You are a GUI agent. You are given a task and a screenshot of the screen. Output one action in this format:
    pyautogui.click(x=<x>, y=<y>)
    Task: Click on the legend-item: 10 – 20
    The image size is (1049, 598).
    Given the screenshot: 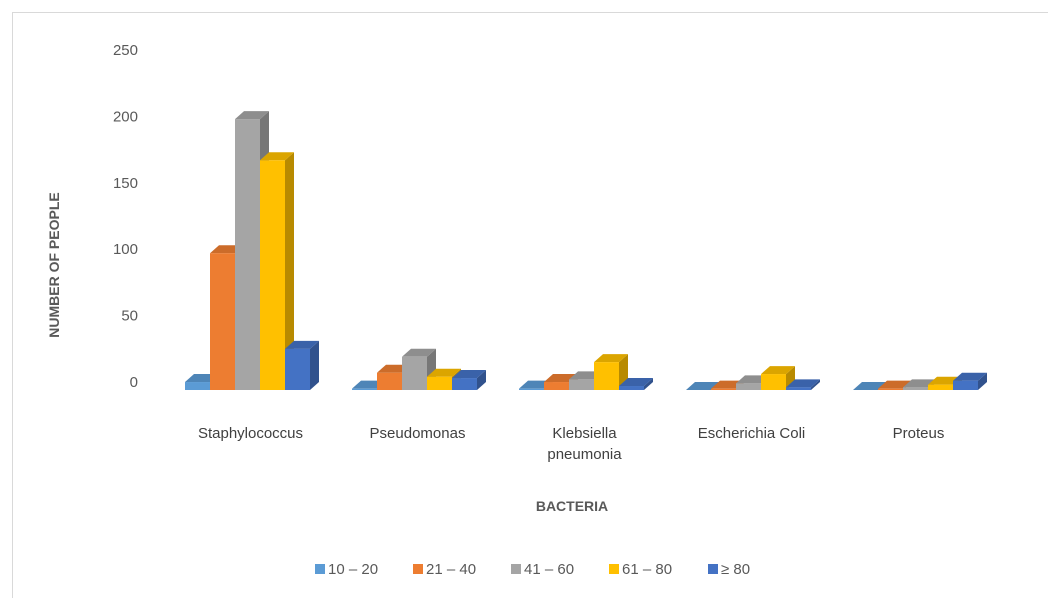 What is the action you would take?
    pyautogui.click(x=346, y=569)
    